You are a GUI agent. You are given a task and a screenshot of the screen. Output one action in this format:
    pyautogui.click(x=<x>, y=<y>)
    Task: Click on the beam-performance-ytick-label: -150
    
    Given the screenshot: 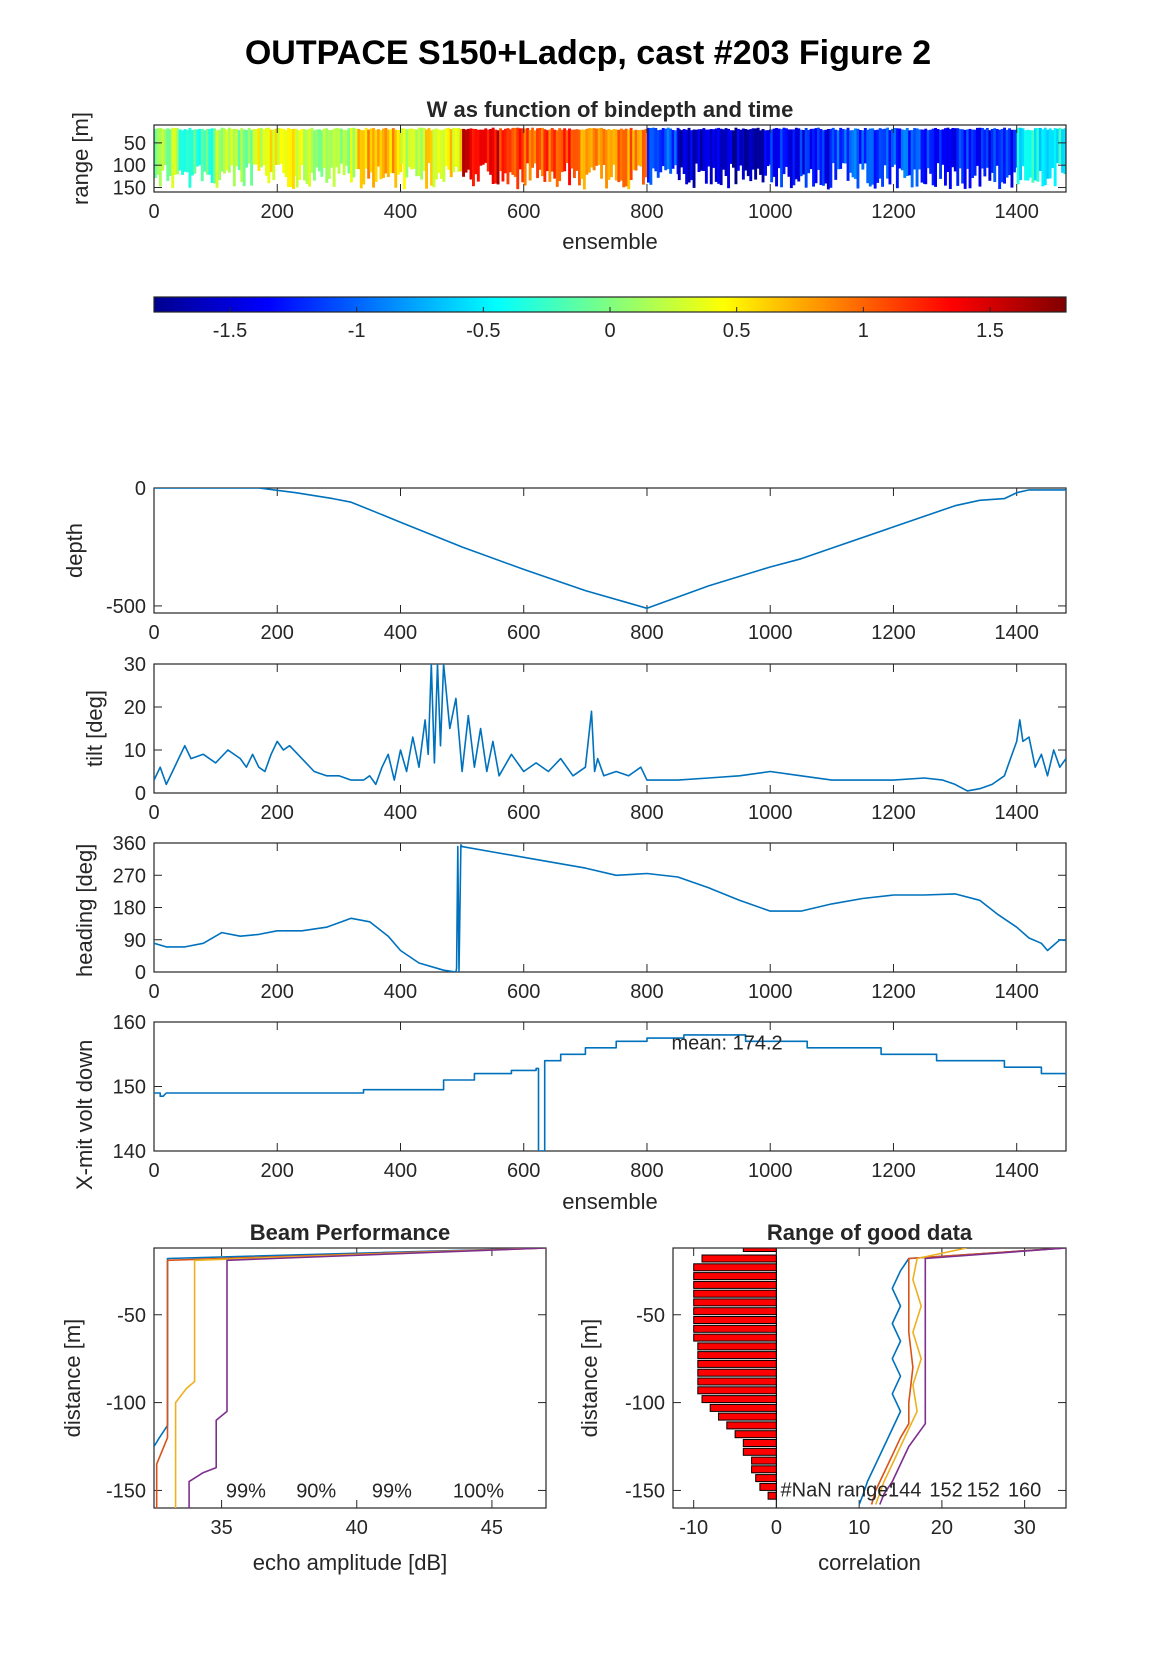 What is the action you would take?
    pyautogui.click(x=126, y=1491)
    